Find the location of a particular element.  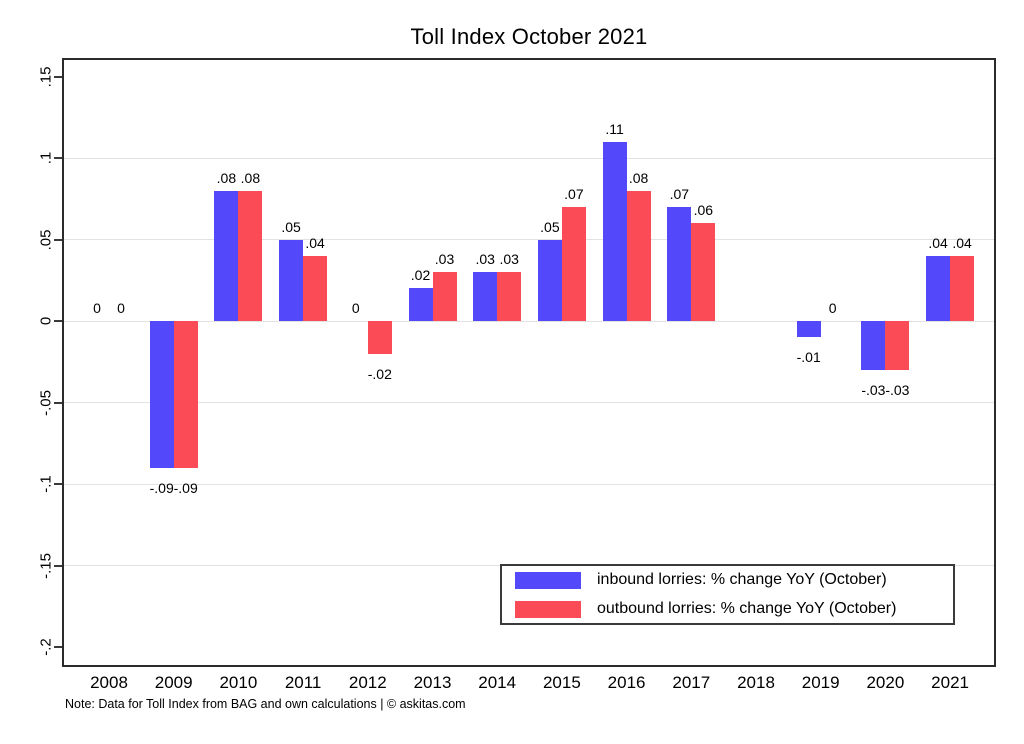

bar-inbound-2020 is located at coordinates (873, 345).